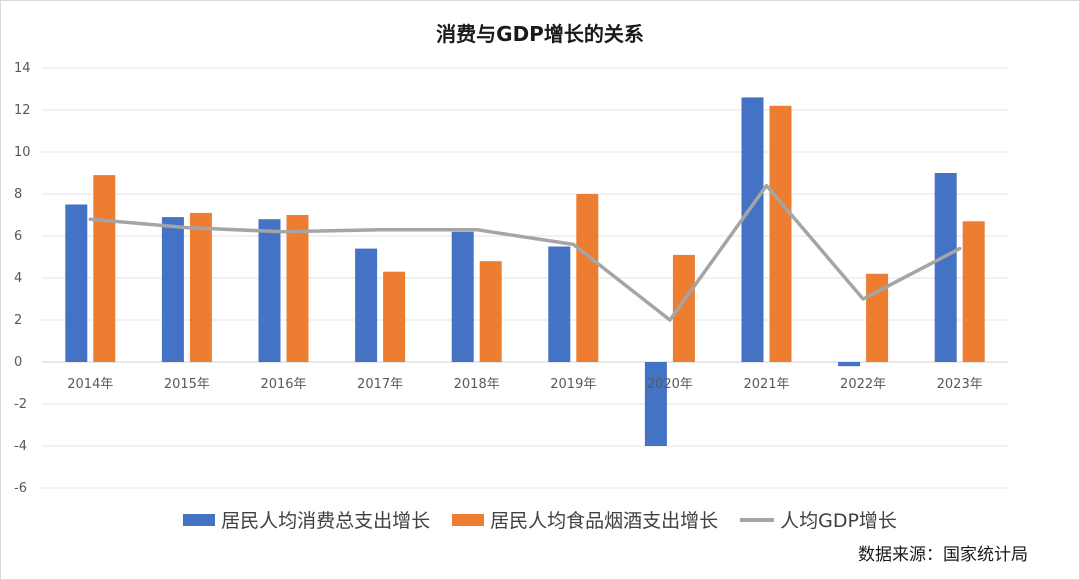  I want to click on legend-swatch-gdp, so click(757, 519).